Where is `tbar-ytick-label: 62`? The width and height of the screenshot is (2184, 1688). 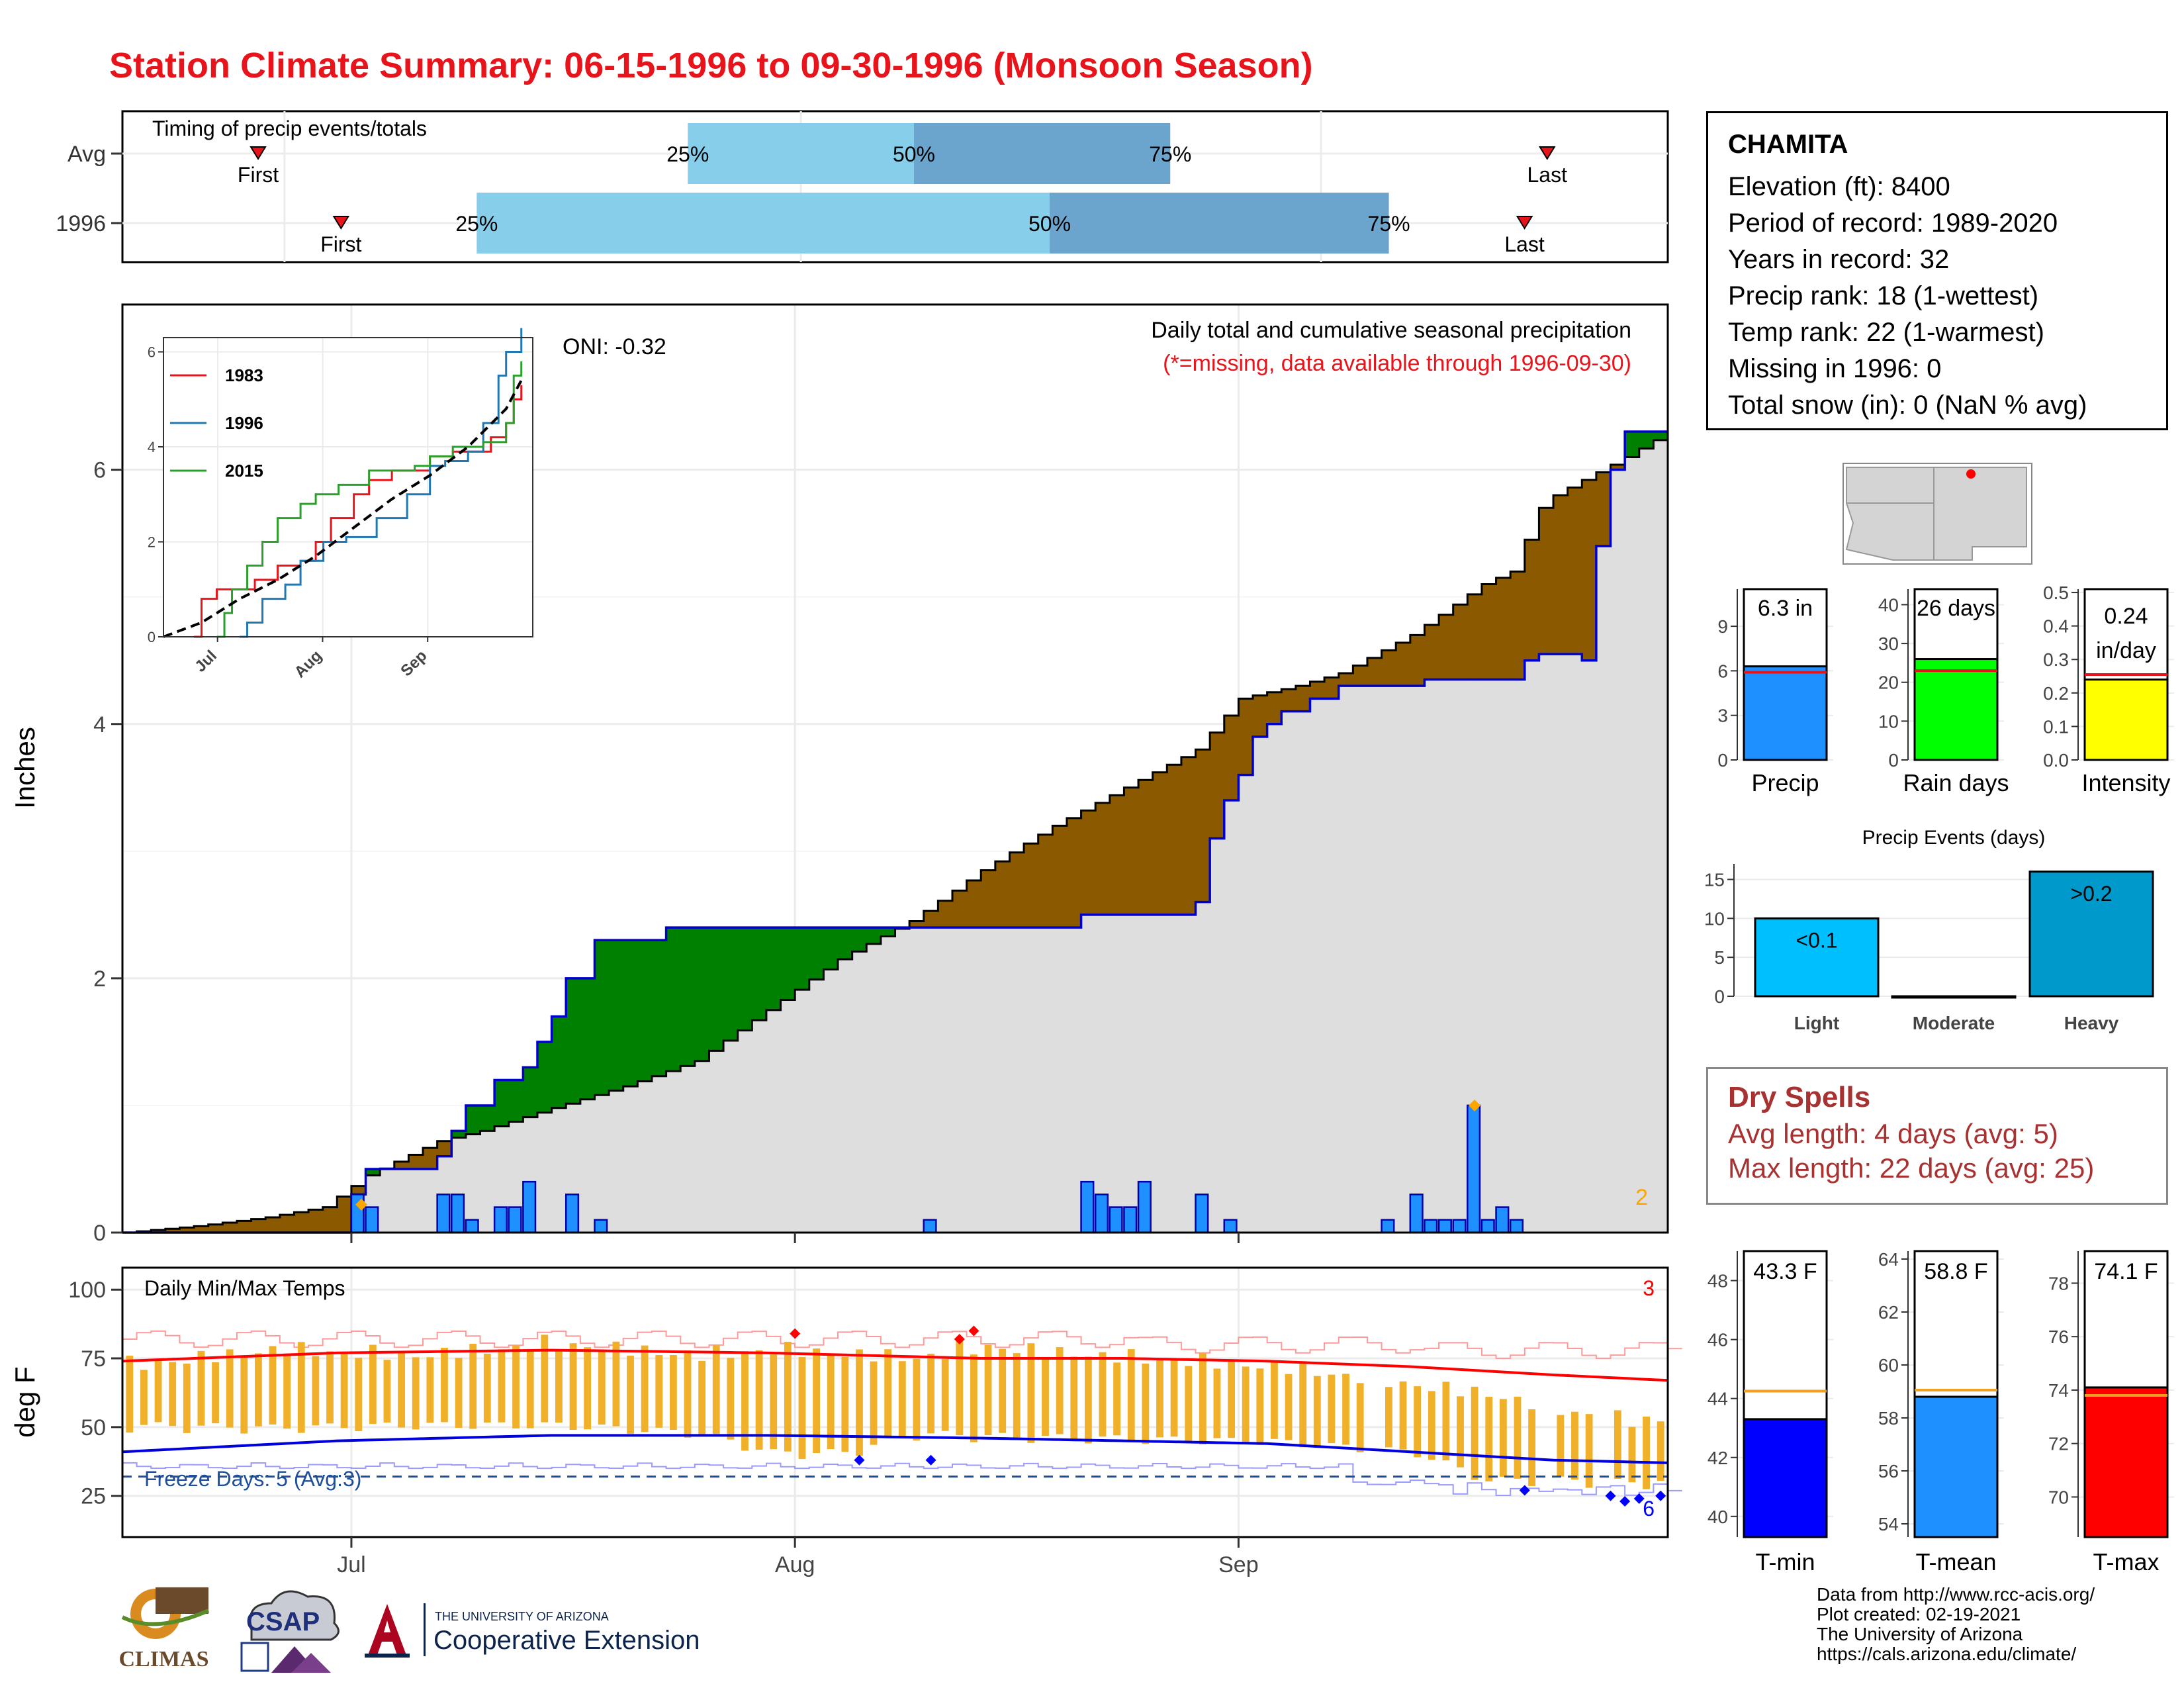
tbar-ytick-label: 62 is located at coordinates (1888, 1312).